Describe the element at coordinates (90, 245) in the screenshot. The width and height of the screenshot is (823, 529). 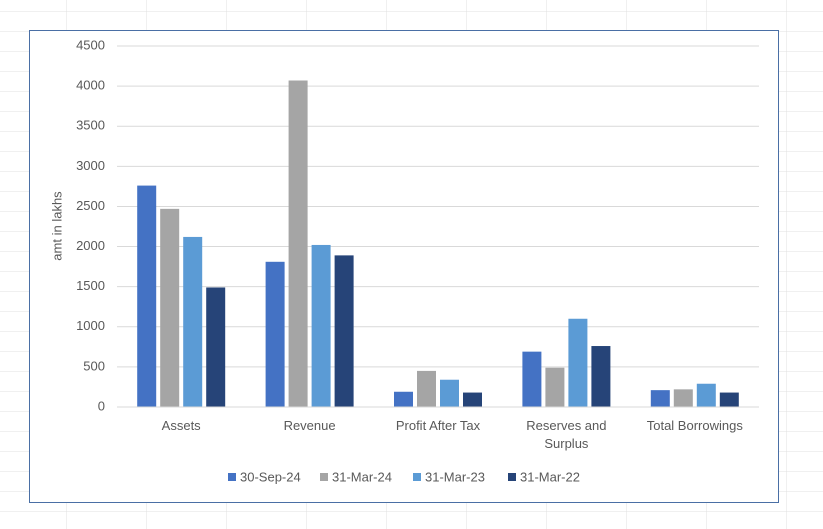
I see `y-tick-label: 2000` at that location.